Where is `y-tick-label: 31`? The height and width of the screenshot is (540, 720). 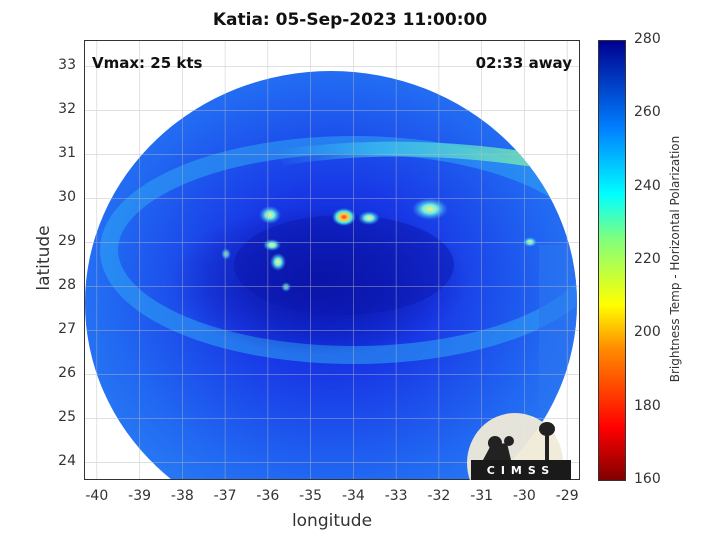
y-tick-label: 31 is located at coordinates (67, 153).